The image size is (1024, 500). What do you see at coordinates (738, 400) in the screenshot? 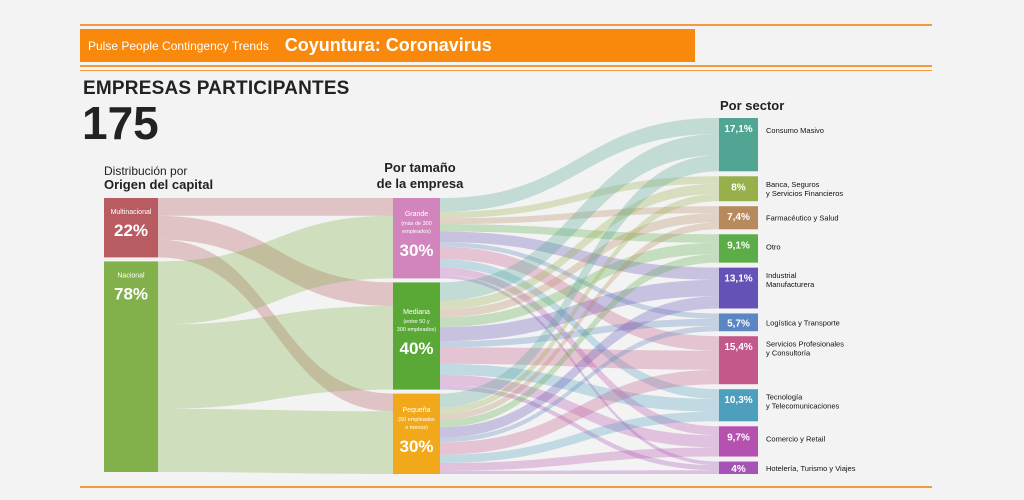
I see `sector-node-pct: 10,3%` at bounding box center [738, 400].